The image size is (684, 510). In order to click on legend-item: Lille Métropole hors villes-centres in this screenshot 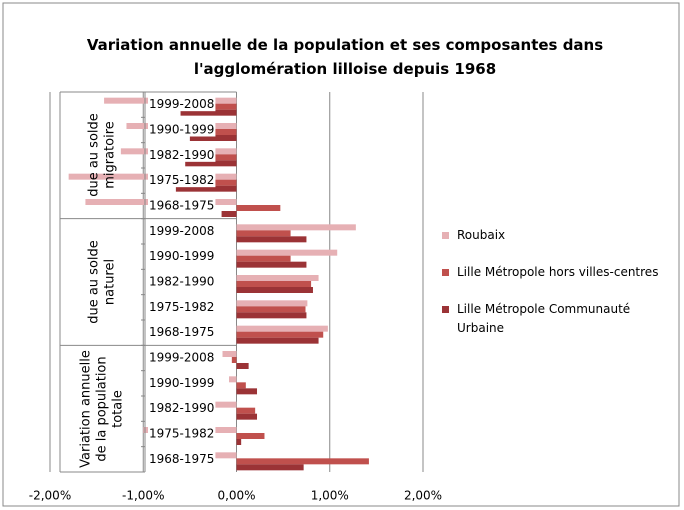, I will do `click(552, 272)`.